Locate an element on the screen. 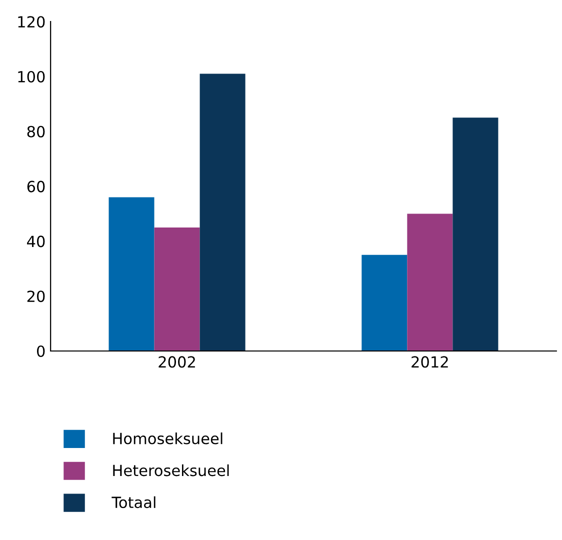 The image size is (562, 540). y-tick-label: 60 is located at coordinates (36, 186).